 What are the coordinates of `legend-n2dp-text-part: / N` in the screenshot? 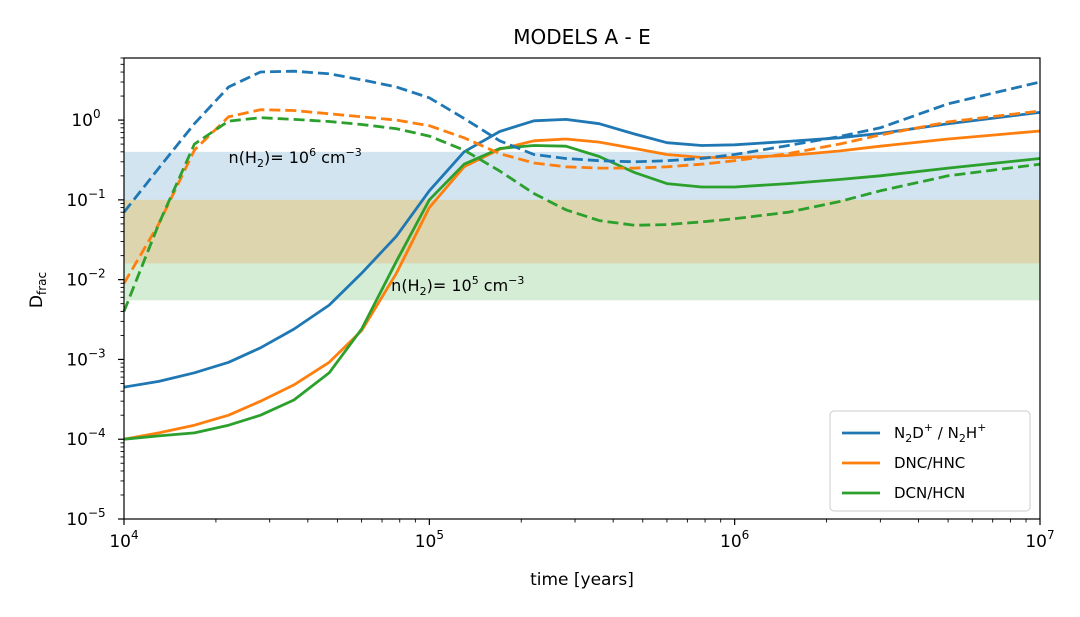 It's located at (946, 433).